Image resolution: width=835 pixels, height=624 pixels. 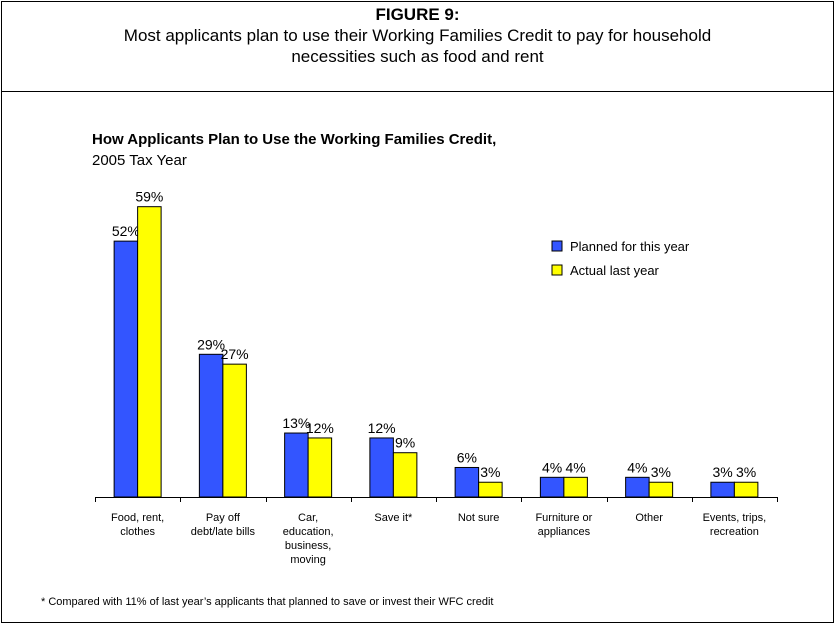 What do you see at coordinates (563, 518) in the screenshot?
I see `category-label: Furniture or` at bounding box center [563, 518].